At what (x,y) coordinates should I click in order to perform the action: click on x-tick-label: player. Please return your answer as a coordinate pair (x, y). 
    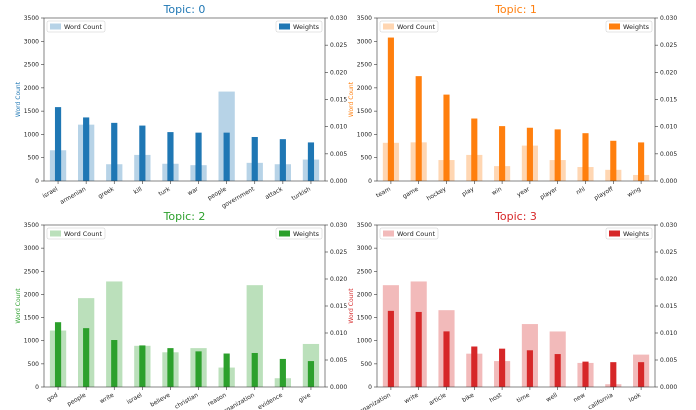
    Looking at the image, I should click on (549, 193).